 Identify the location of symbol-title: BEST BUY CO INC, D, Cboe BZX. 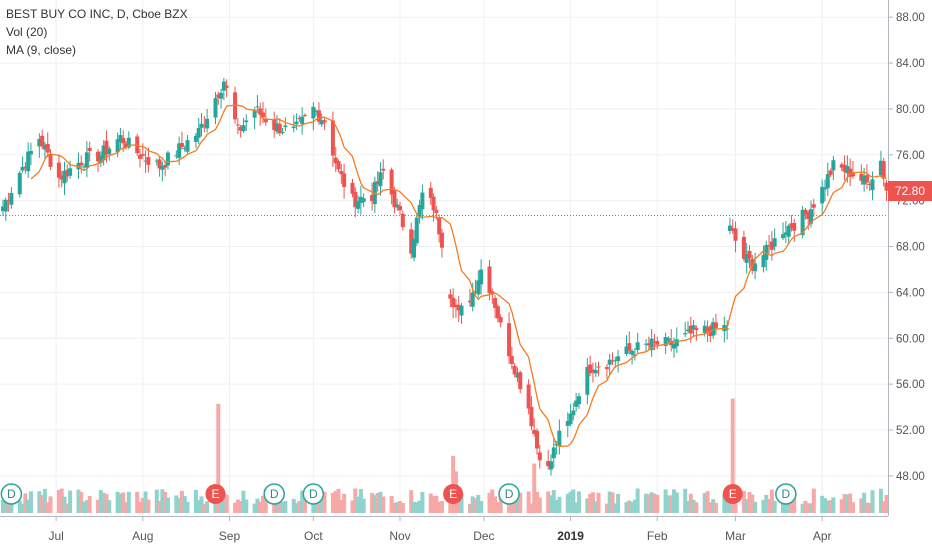
(97, 14).